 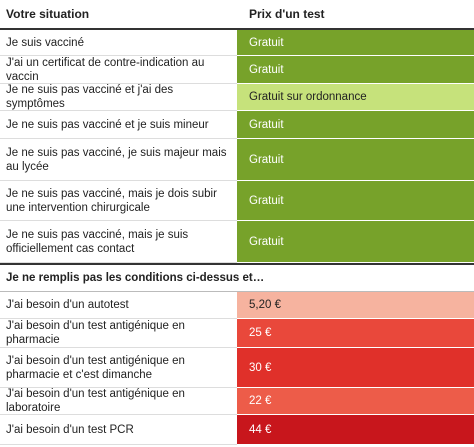 I want to click on table-row: J'ai besoin d'un autotest 5,20 €, so click(x=237, y=305).